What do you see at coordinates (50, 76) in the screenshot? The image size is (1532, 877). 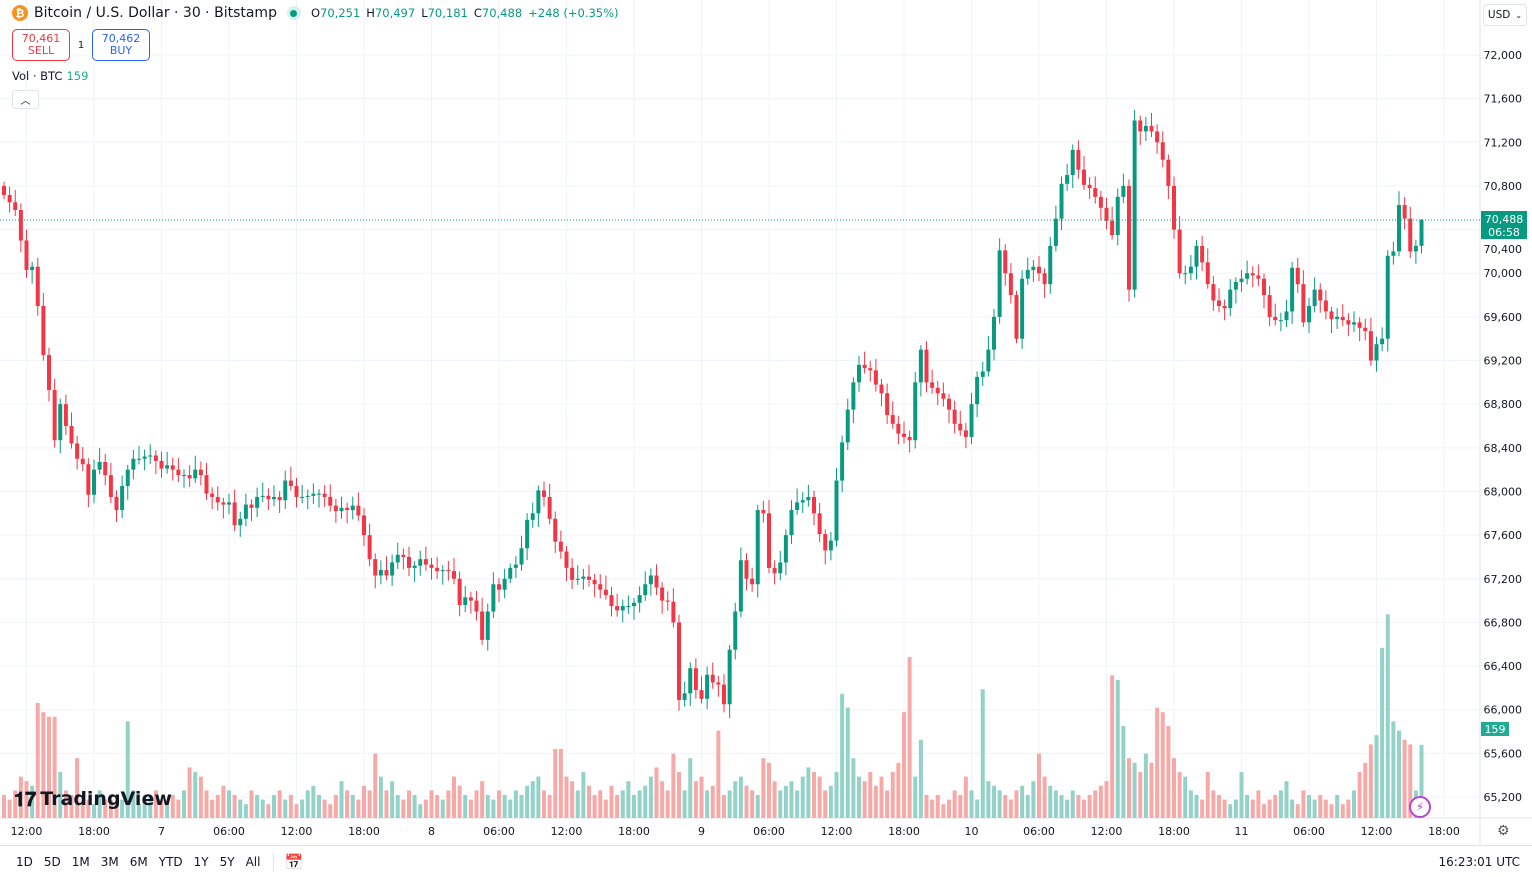 I see `volume-legend: Vol · BTC 159` at bounding box center [50, 76].